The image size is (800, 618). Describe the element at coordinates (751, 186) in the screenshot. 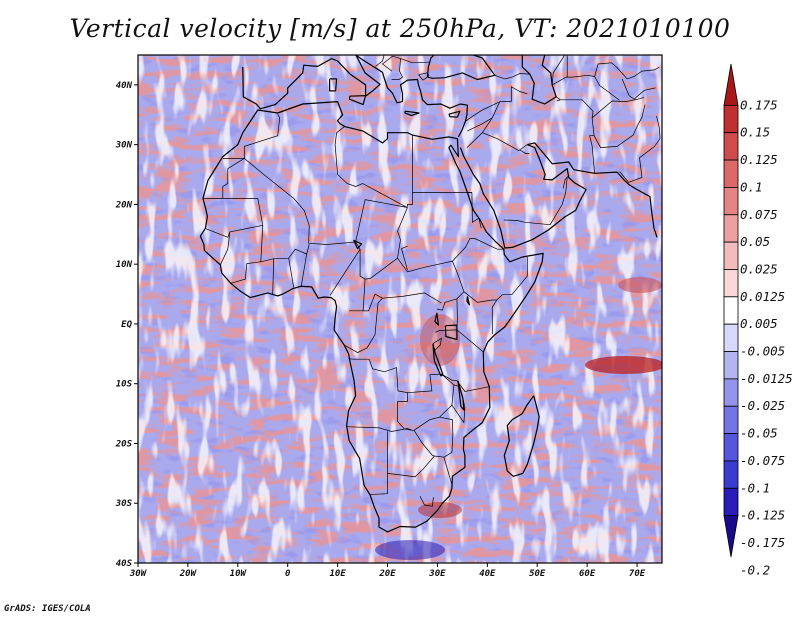

I see `colorbar-label: 0.1` at that location.